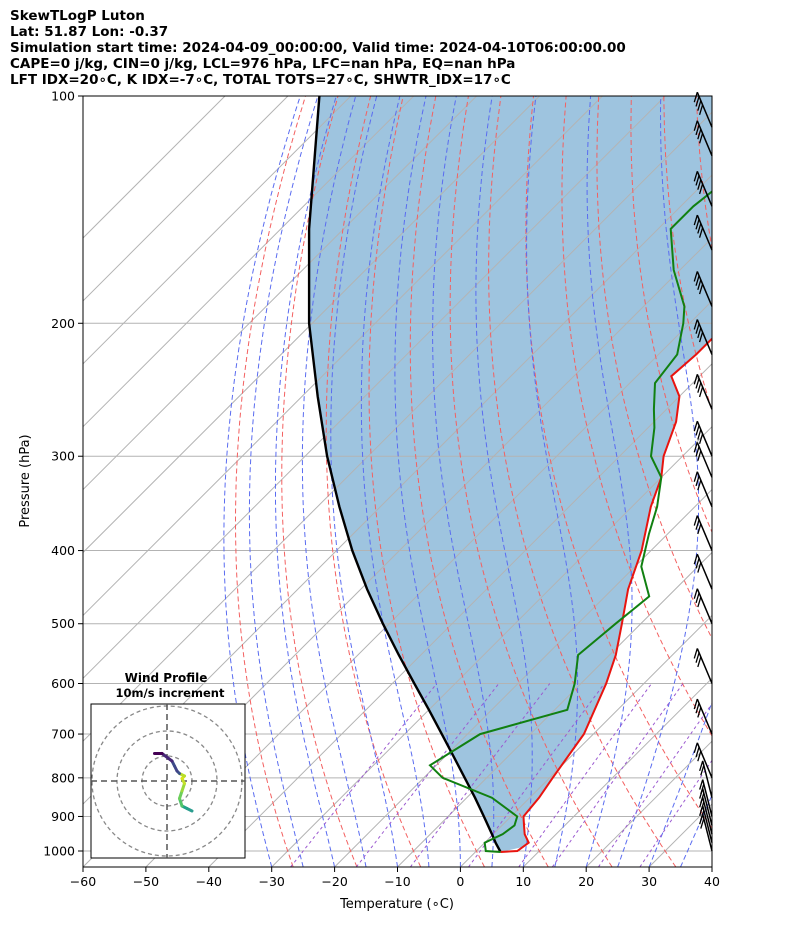  Describe the element at coordinates (25, 480) in the screenshot. I see `y-axis-label: Pressure (hPa)` at that location.